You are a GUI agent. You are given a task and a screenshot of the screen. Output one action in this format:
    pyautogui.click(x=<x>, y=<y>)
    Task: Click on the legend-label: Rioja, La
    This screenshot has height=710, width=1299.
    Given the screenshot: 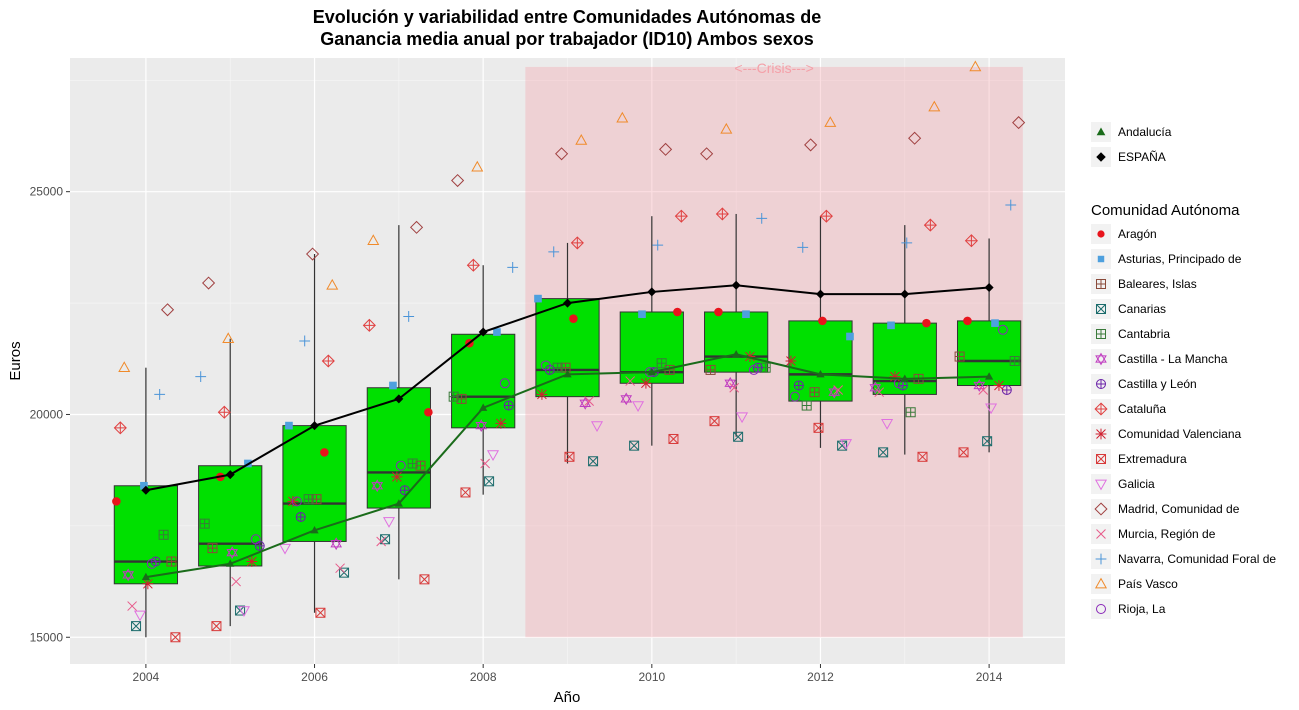 What is the action you would take?
    pyautogui.click(x=1142, y=609)
    